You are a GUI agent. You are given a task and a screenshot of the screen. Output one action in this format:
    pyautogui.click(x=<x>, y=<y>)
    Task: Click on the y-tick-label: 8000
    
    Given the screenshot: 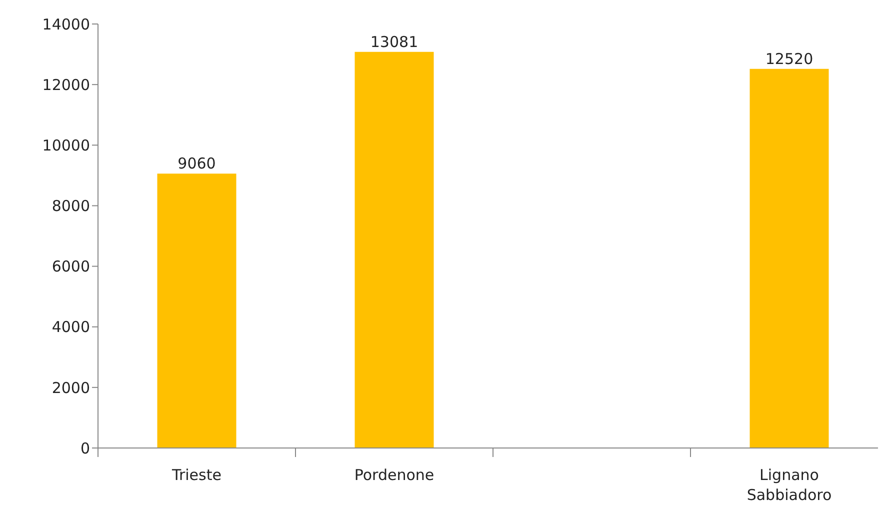 What is the action you would take?
    pyautogui.click(x=71, y=206)
    